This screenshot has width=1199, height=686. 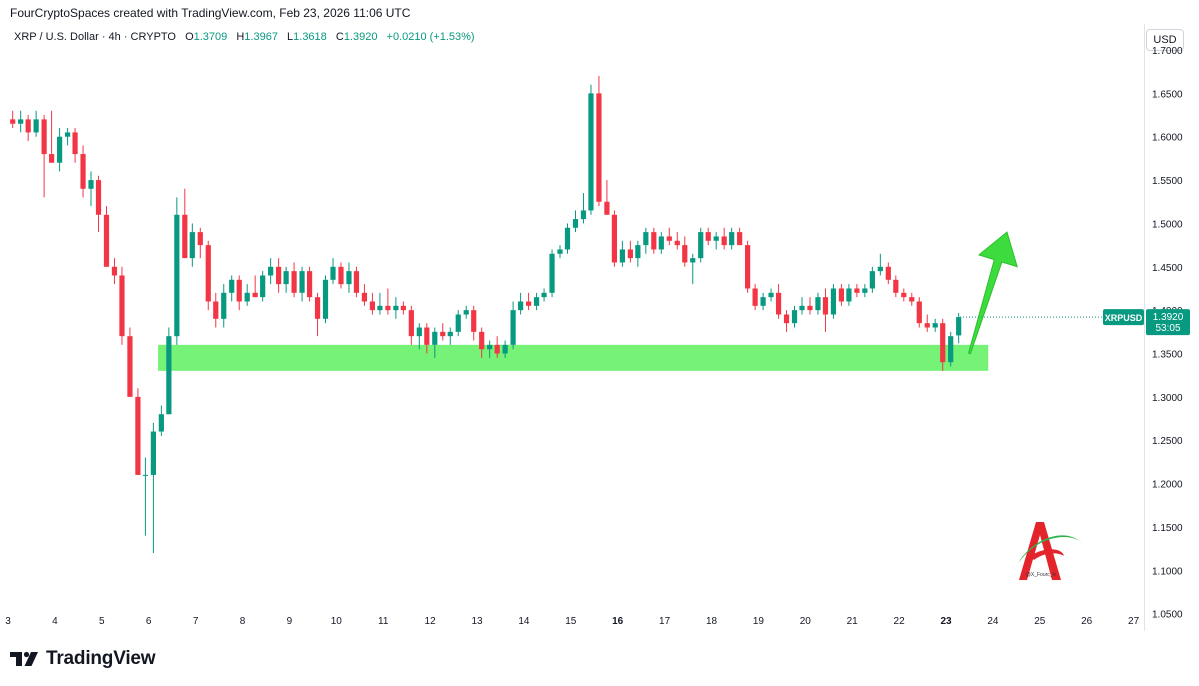 I want to click on x-tick-label: 17, so click(x=665, y=621).